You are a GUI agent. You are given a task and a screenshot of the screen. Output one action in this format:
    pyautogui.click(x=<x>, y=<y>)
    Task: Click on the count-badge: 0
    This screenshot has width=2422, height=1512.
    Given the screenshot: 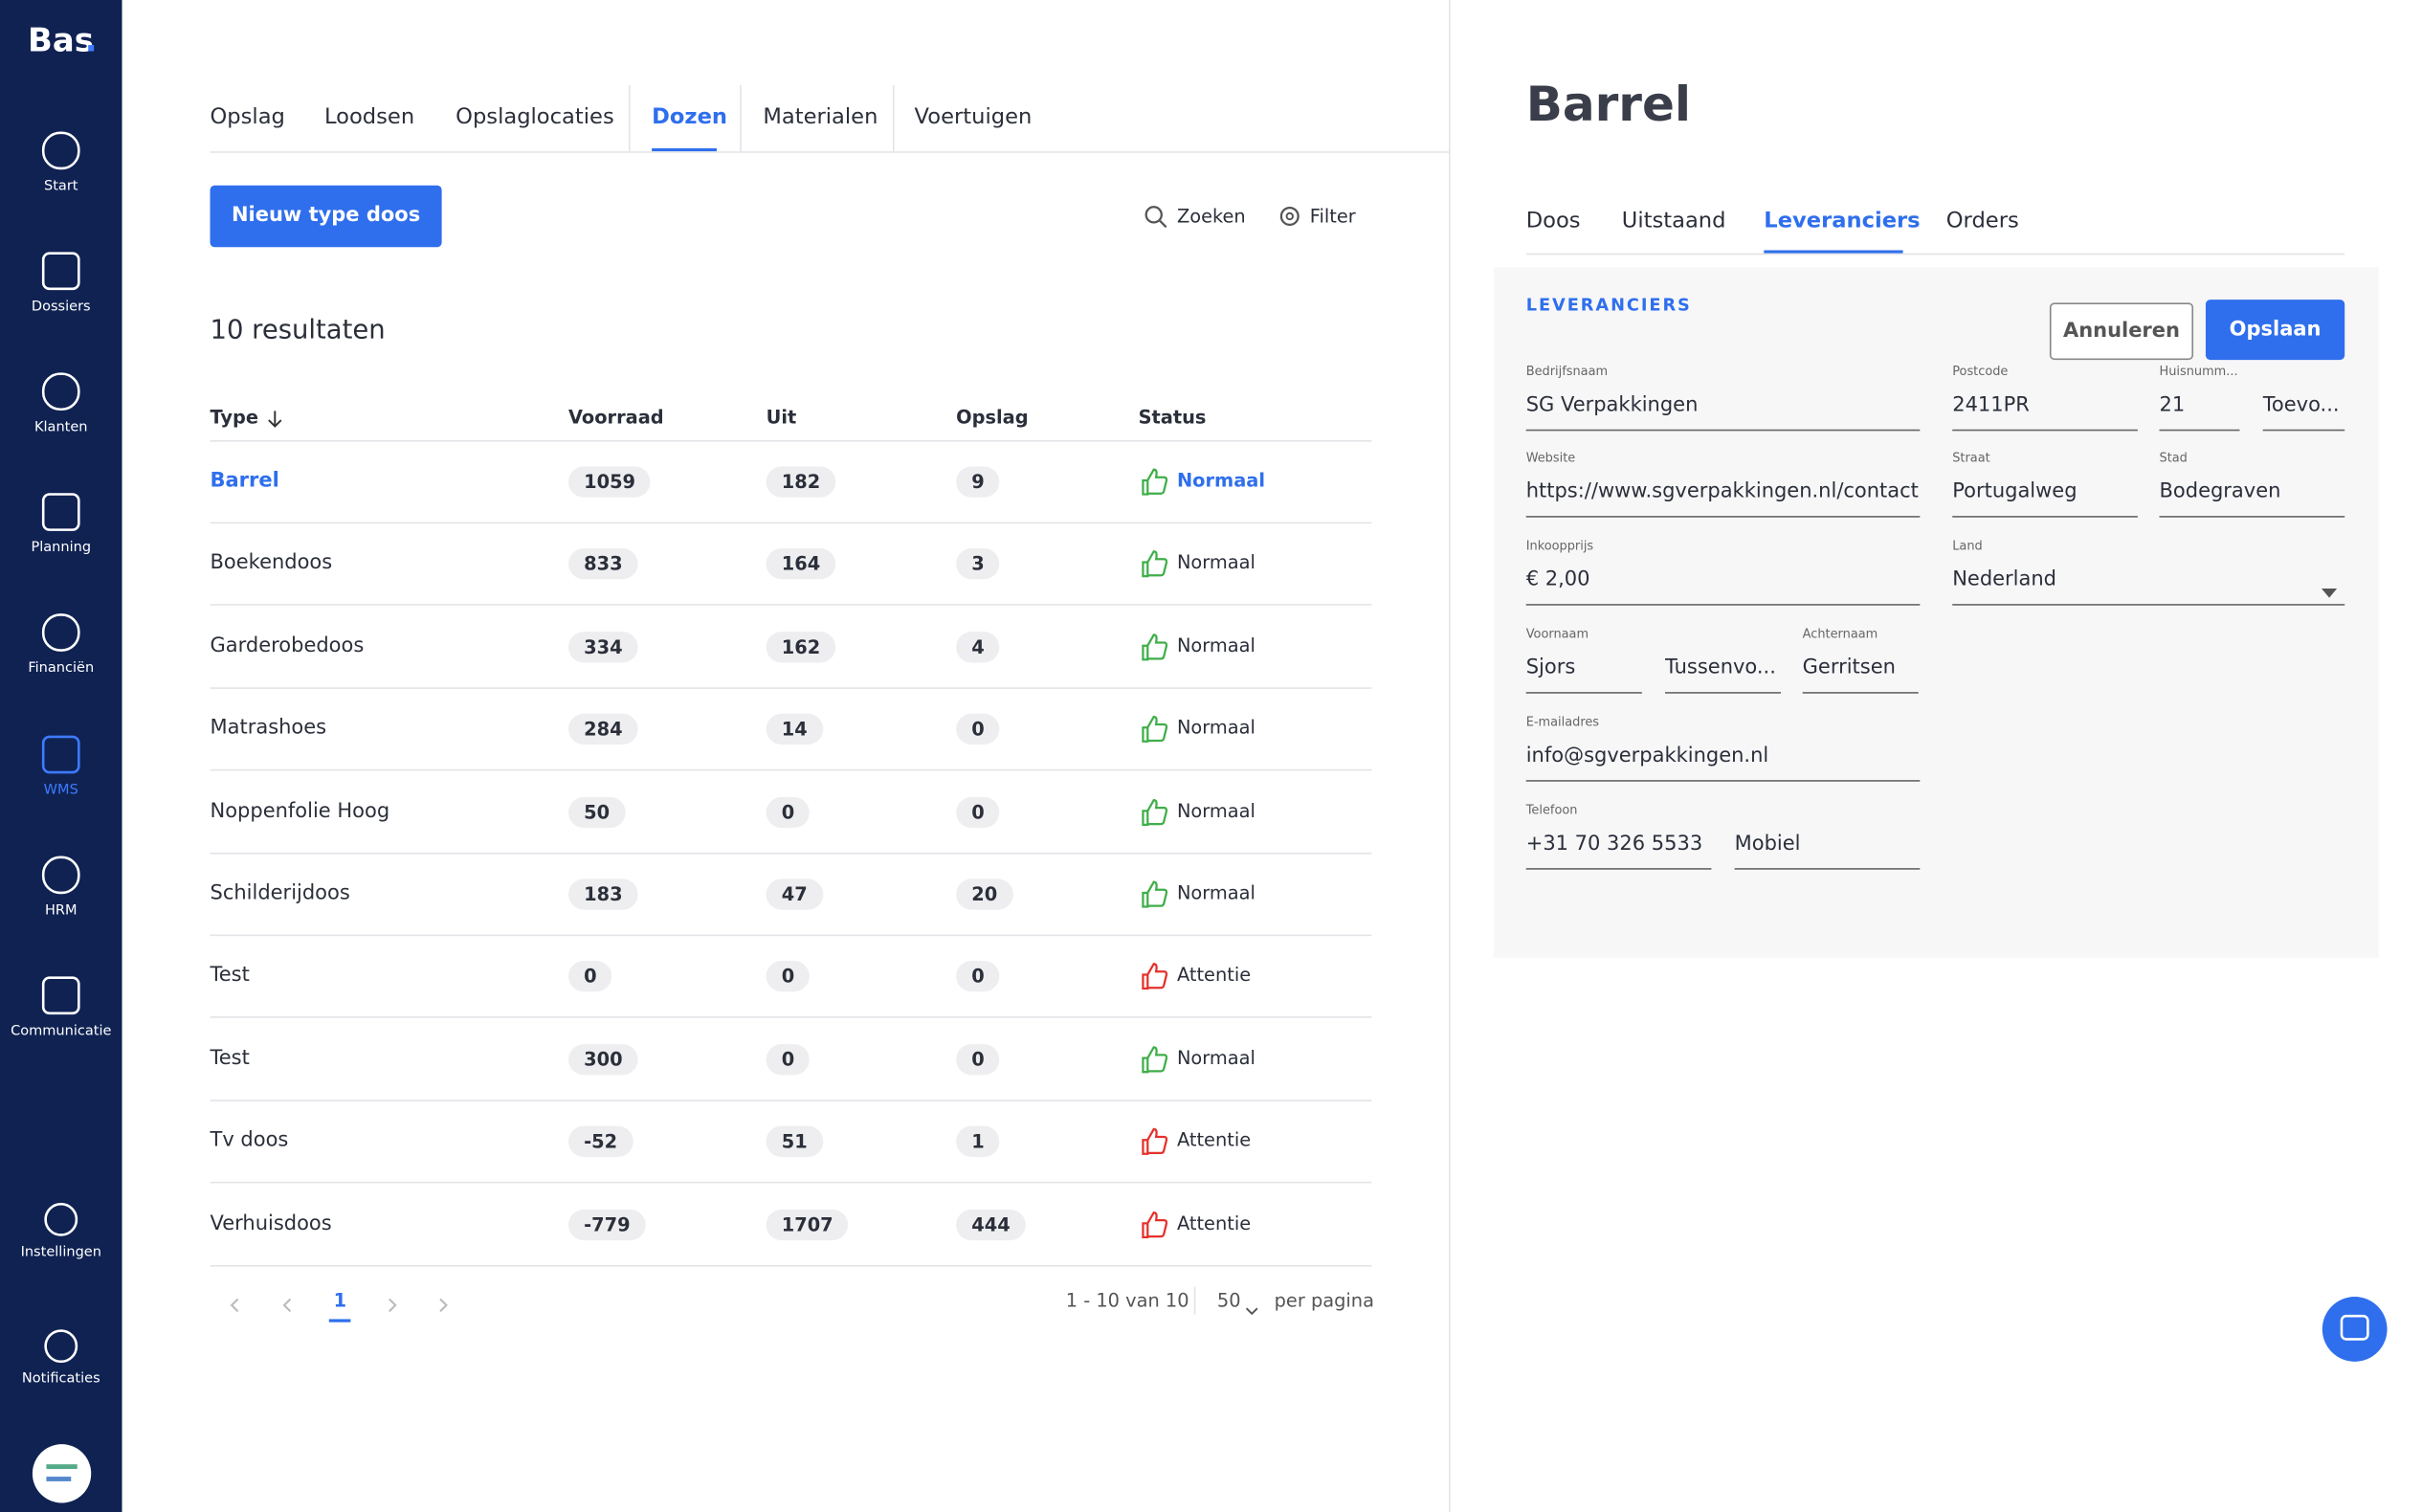 What is the action you would take?
    pyautogui.click(x=978, y=976)
    